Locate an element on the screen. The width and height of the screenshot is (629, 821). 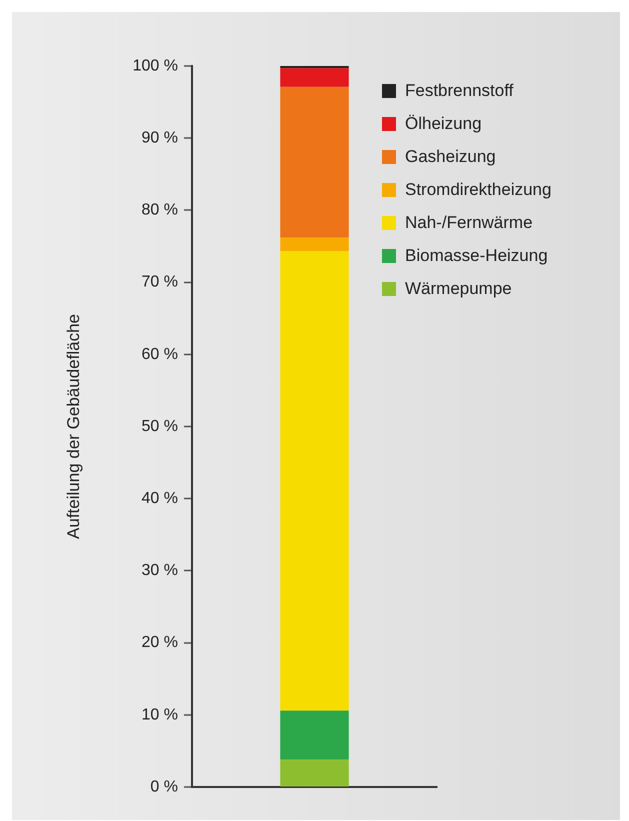
y-tick-label: 0 % is located at coordinates (164, 787).